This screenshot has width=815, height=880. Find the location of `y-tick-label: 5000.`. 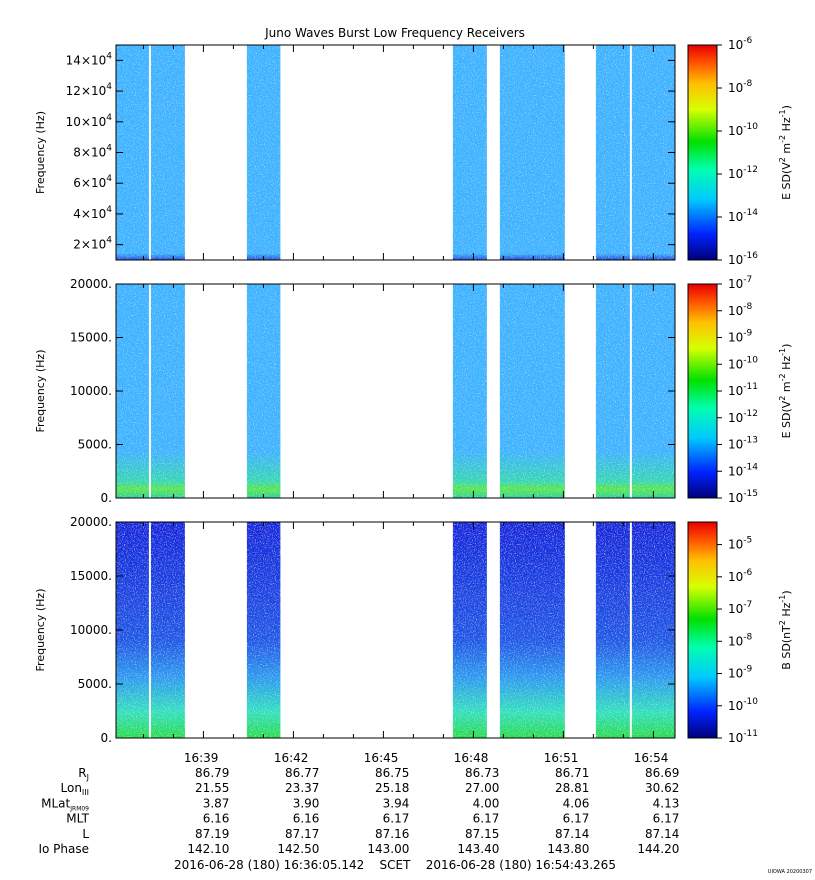

y-tick-label: 5000. is located at coordinates (95, 445).